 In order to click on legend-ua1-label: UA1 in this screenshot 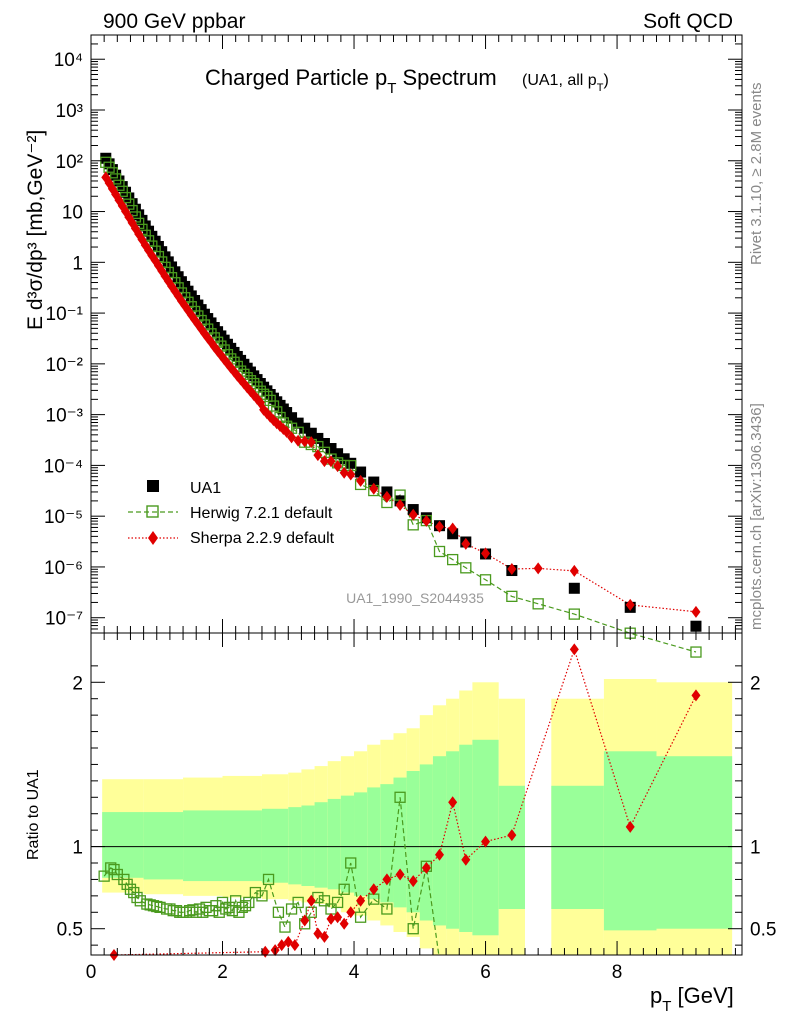, I will do `click(205, 488)`.